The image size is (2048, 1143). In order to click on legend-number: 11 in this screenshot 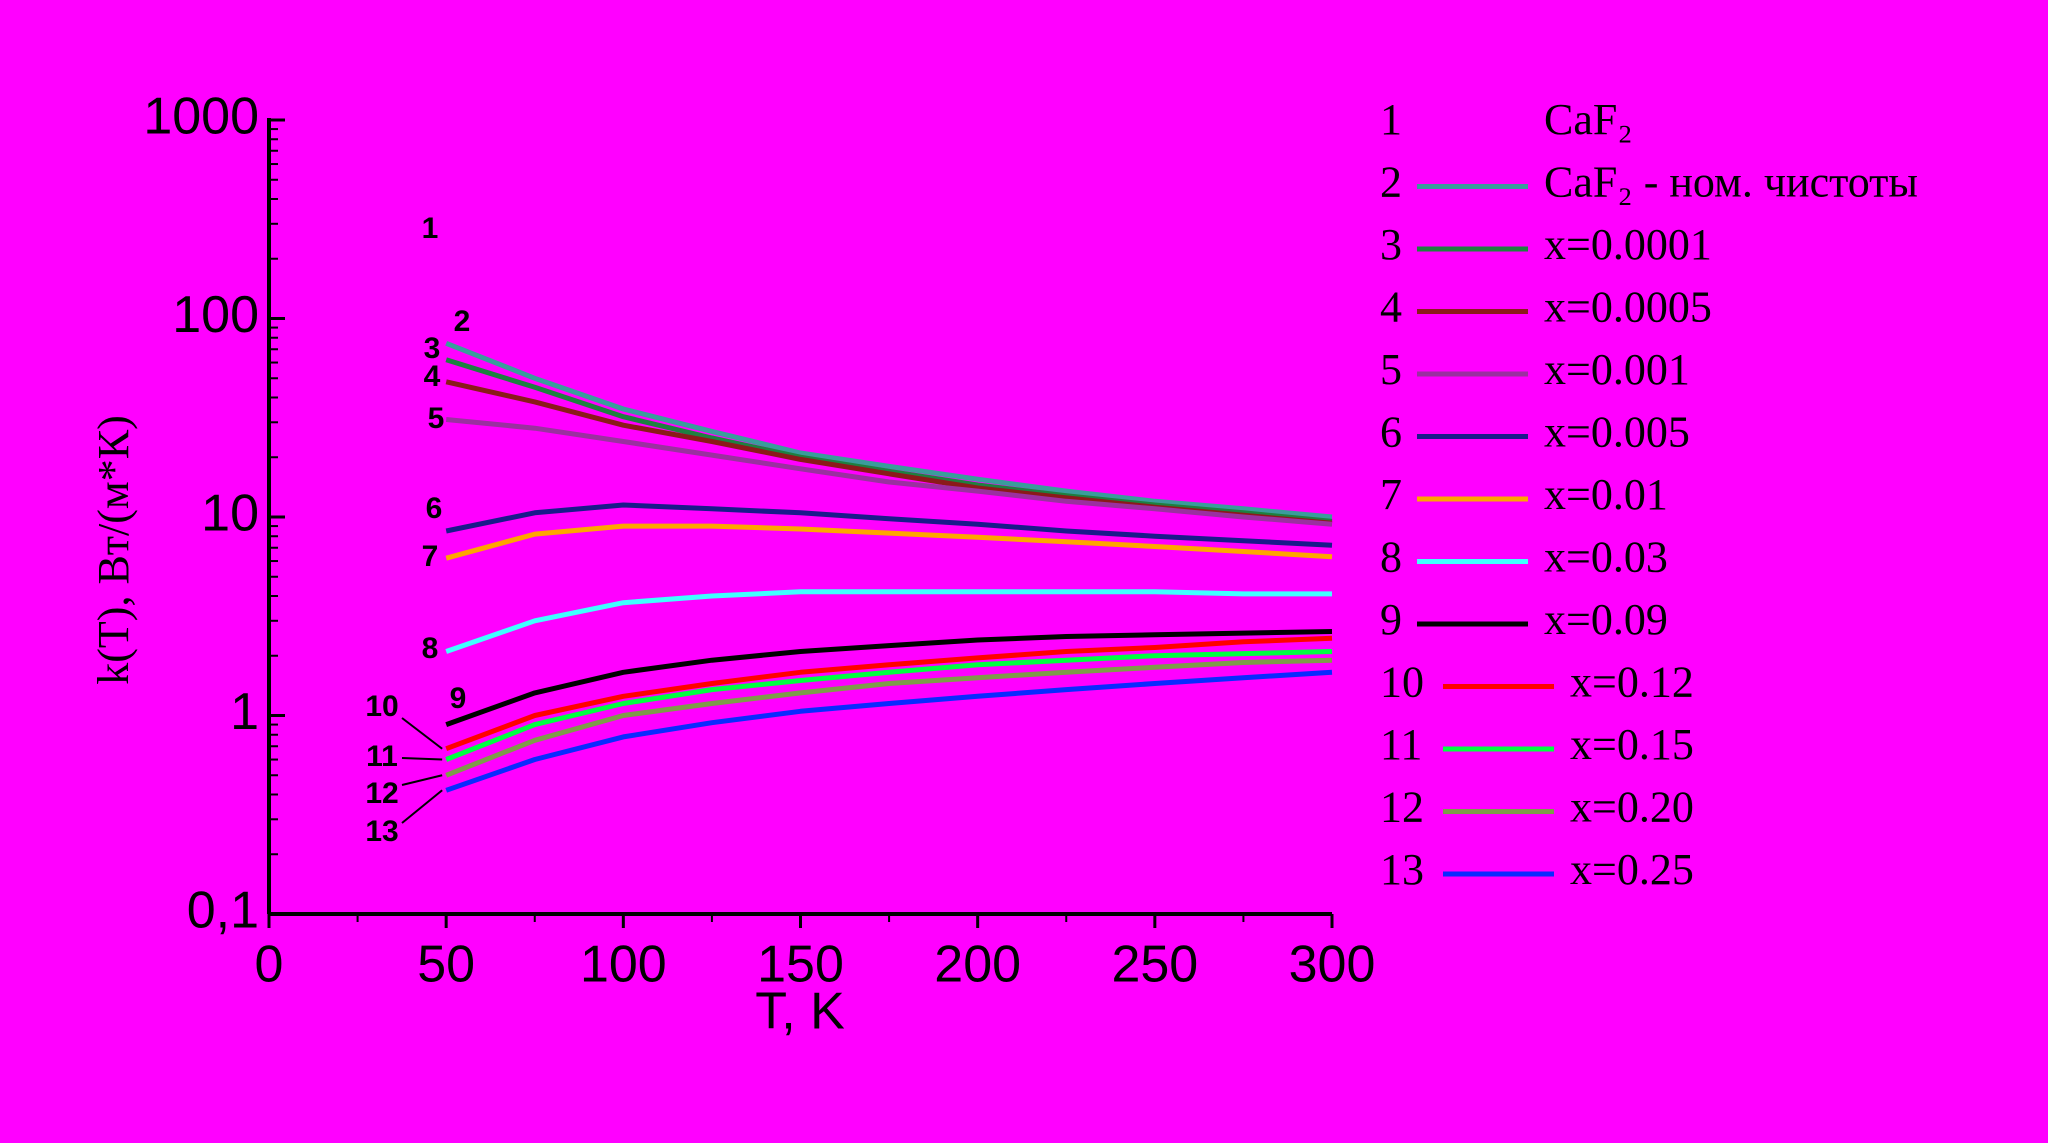, I will do `click(1401, 744)`.